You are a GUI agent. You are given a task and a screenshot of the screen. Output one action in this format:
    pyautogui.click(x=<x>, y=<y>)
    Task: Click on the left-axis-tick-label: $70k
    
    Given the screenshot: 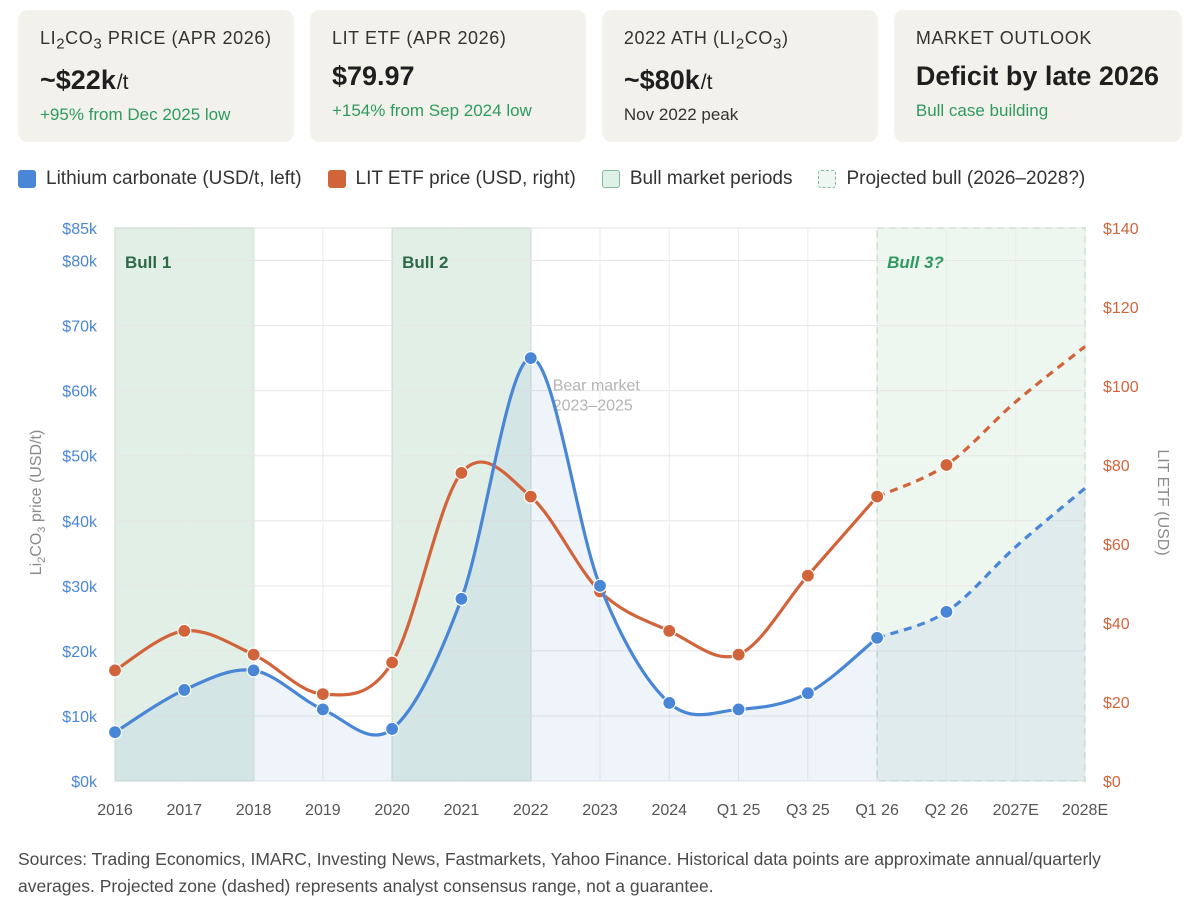 What is the action you would take?
    pyautogui.click(x=80, y=327)
    